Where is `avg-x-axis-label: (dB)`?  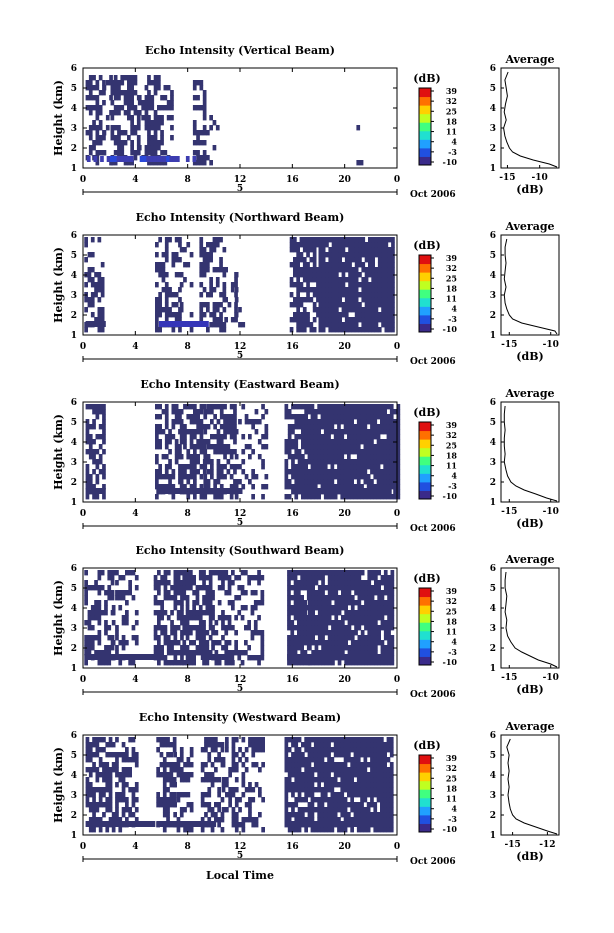 avg-x-axis-label: (dB) is located at coordinates (529, 523).